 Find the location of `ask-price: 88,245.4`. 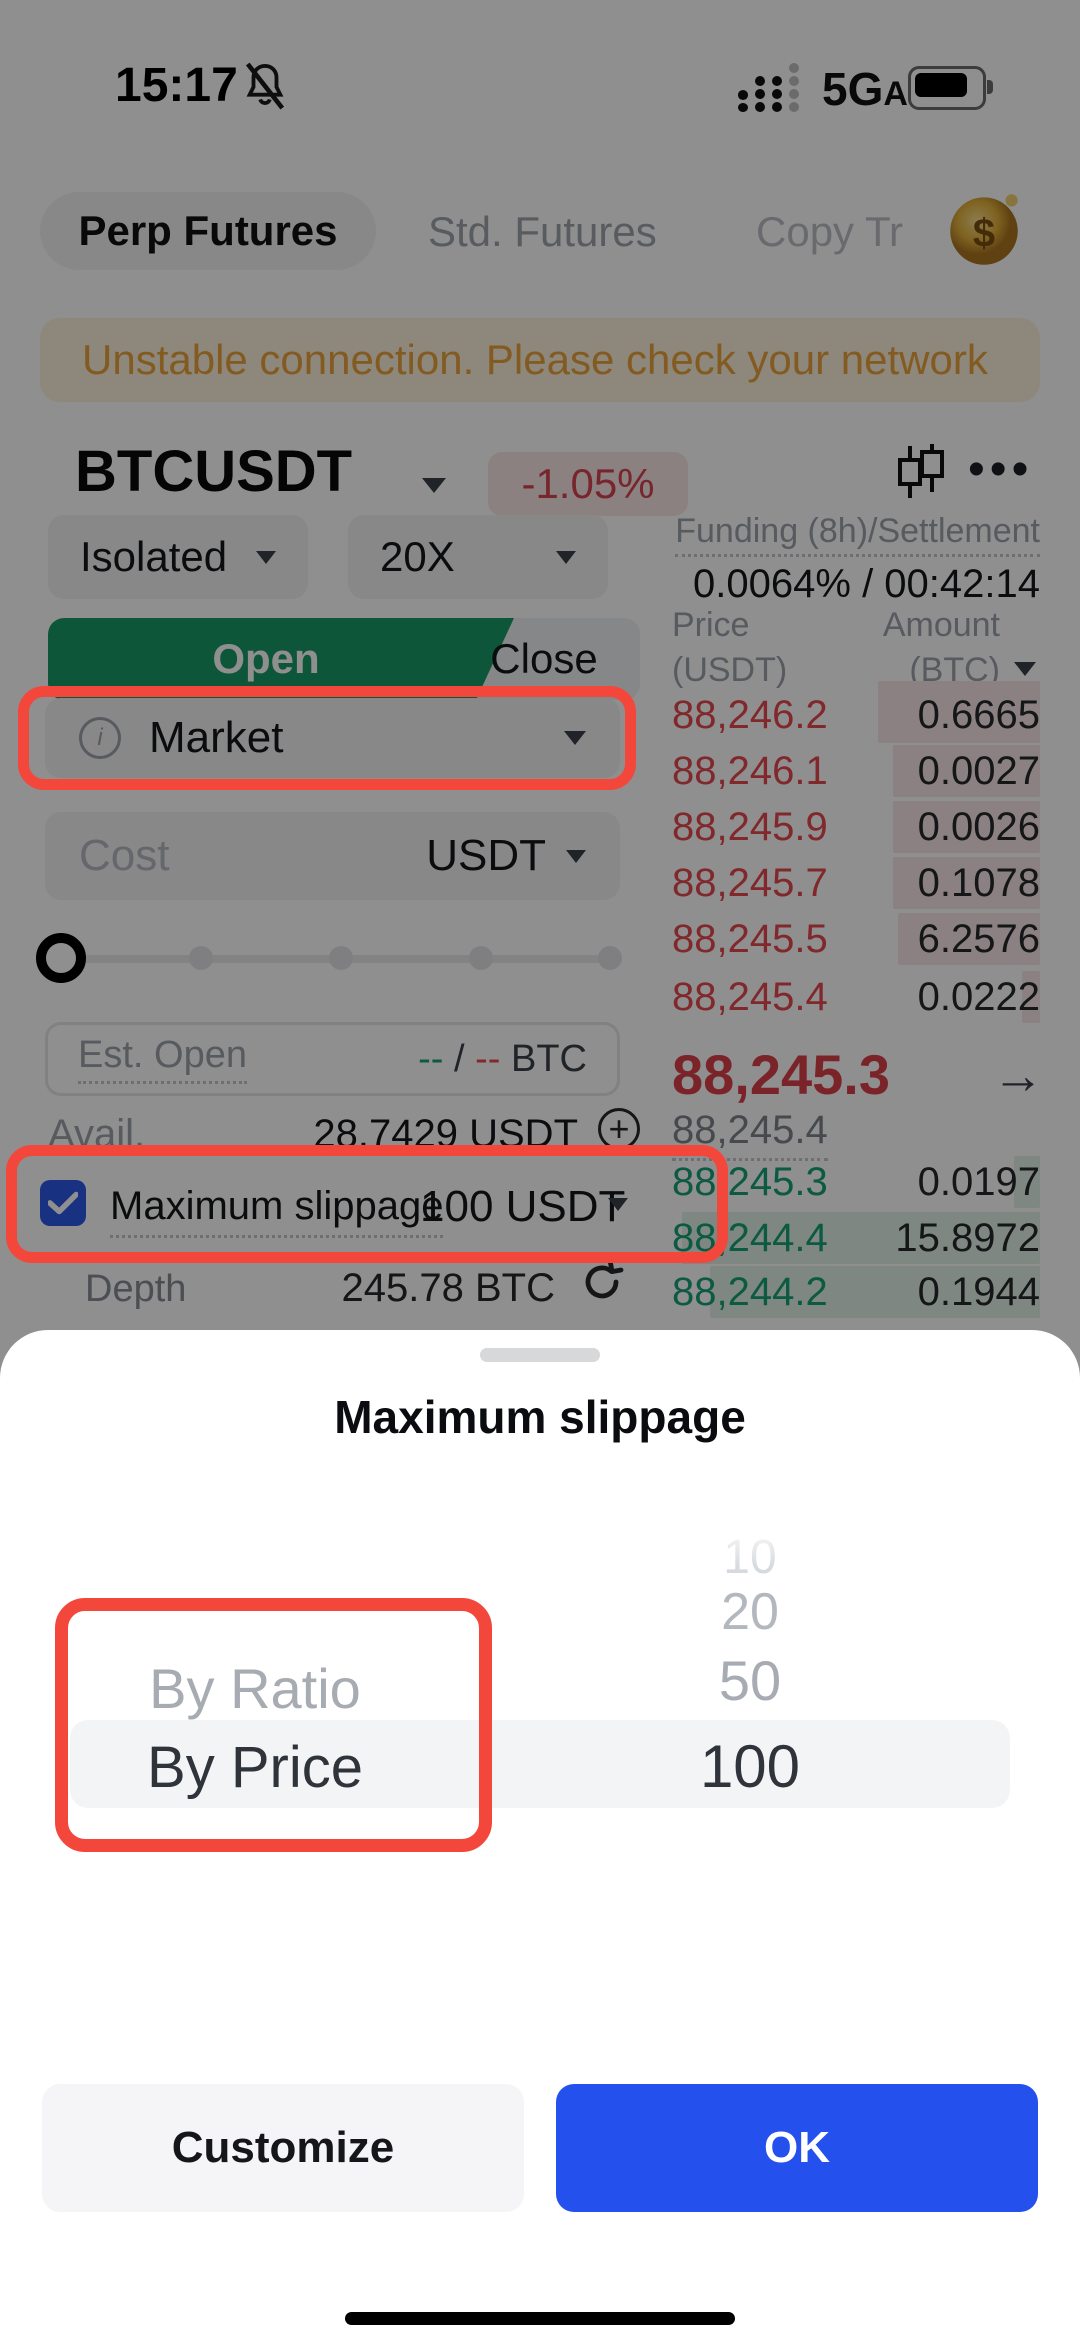

ask-price: 88,245.4 is located at coordinates (750, 996).